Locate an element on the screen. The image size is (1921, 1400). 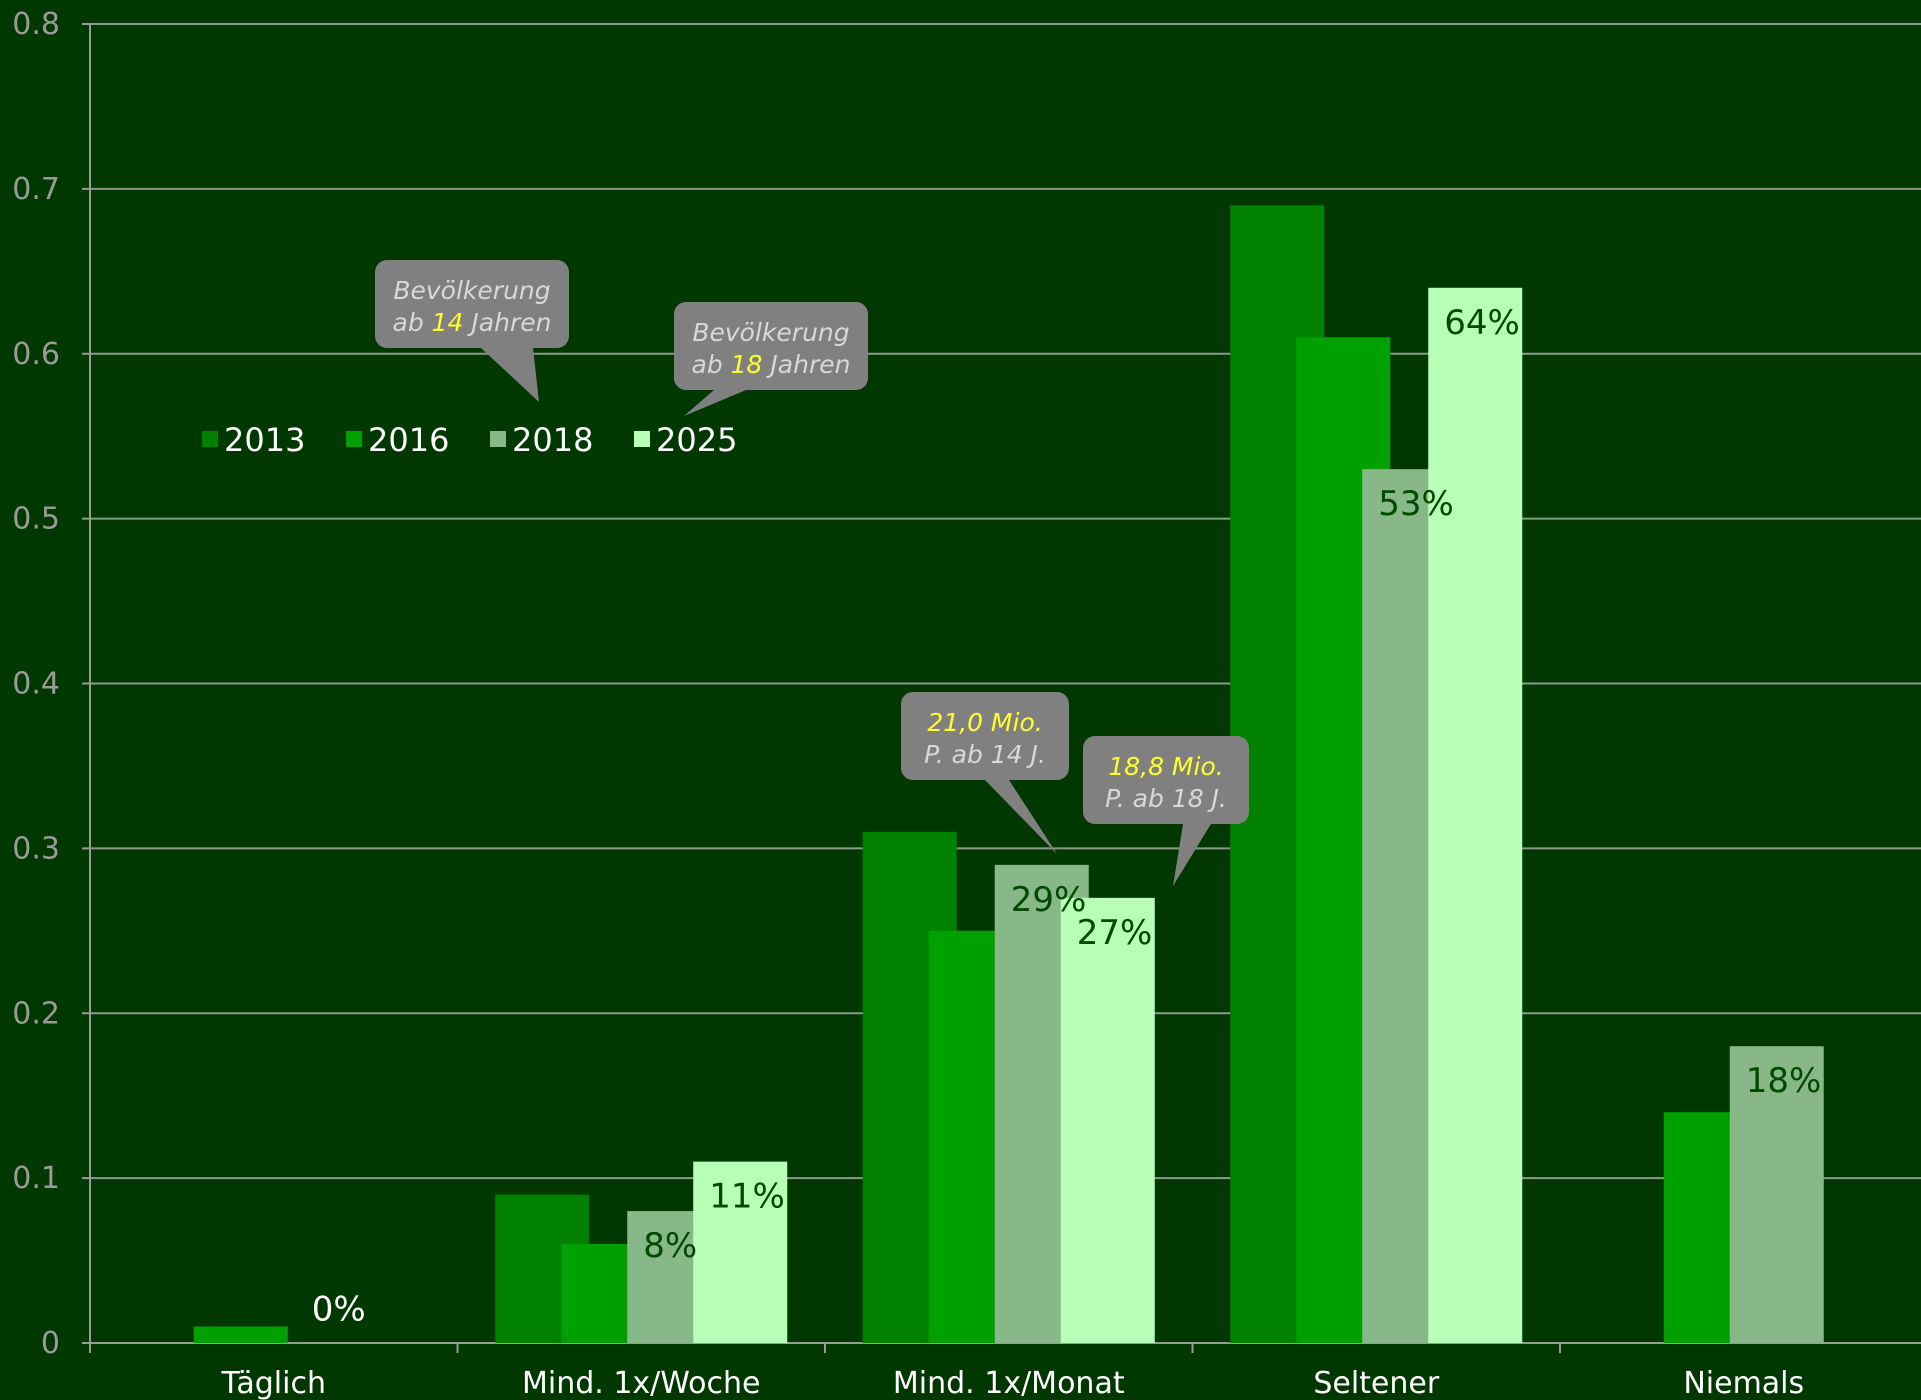
legend-label-2016: 2016 is located at coordinates (408, 440).